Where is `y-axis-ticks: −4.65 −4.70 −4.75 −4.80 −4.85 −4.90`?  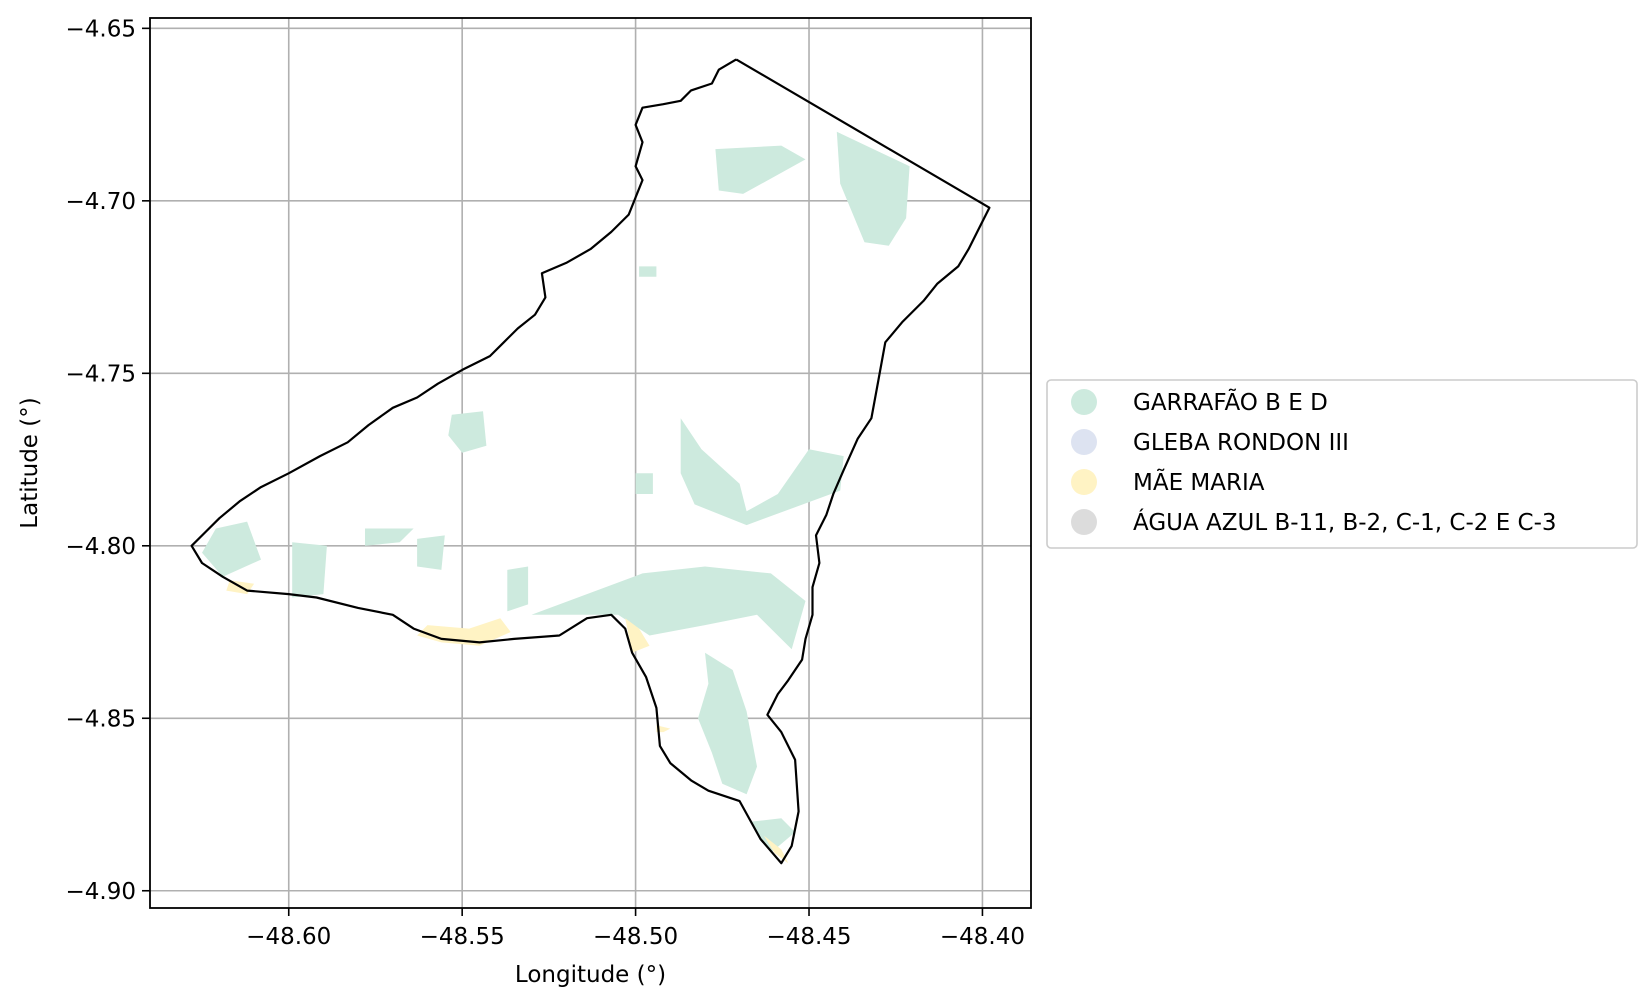 y-axis-ticks: −4.65 −4.70 −4.75 −4.80 −4.85 −4.90 is located at coordinates (108, 460).